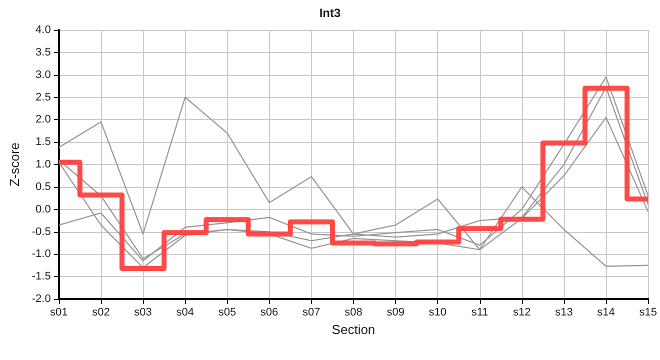 The image size is (660, 360). Describe the element at coordinates (43, 120) in the screenshot. I see `y-tick-label: 2.0` at that location.